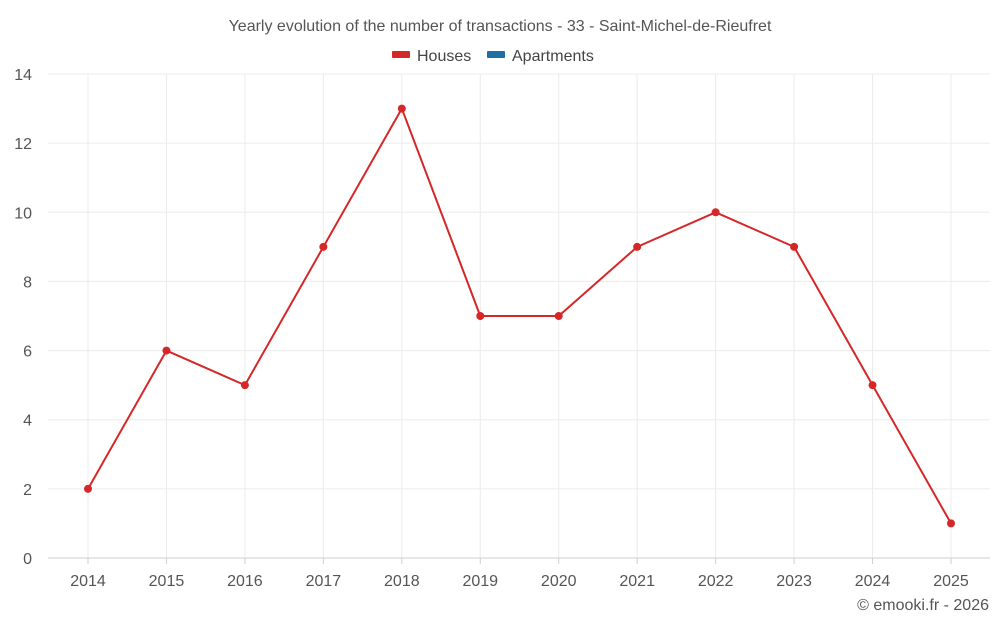 Image resolution: width=1000 pixels, height=625 pixels. Describe the element at coordinates (480, 581) in the screenshot. I see `x-tick-label: 2019` at that location.